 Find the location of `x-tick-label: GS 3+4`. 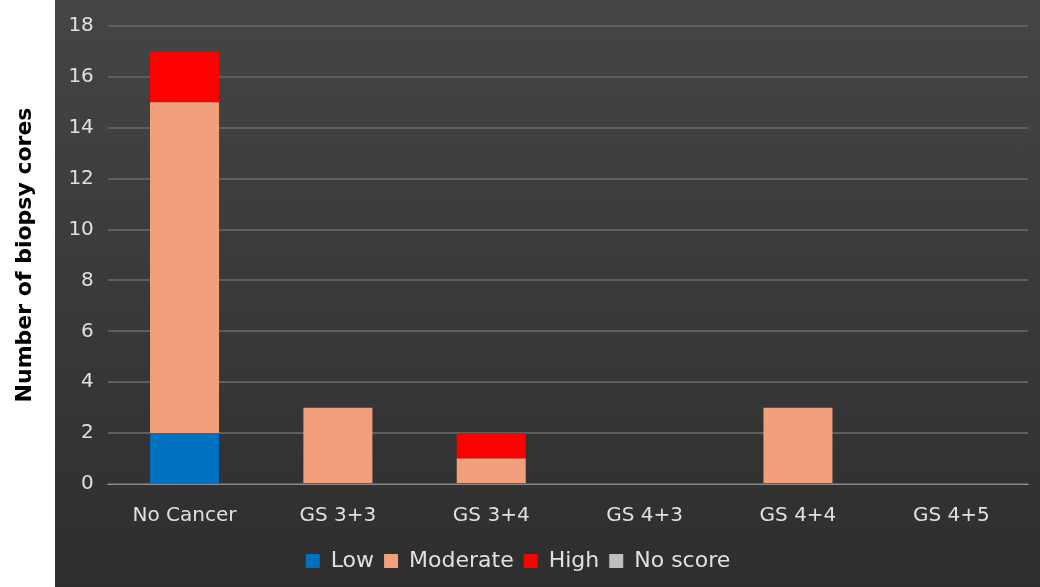

x-tick-label: GS 3+4 is located at coordinates (491, 514).